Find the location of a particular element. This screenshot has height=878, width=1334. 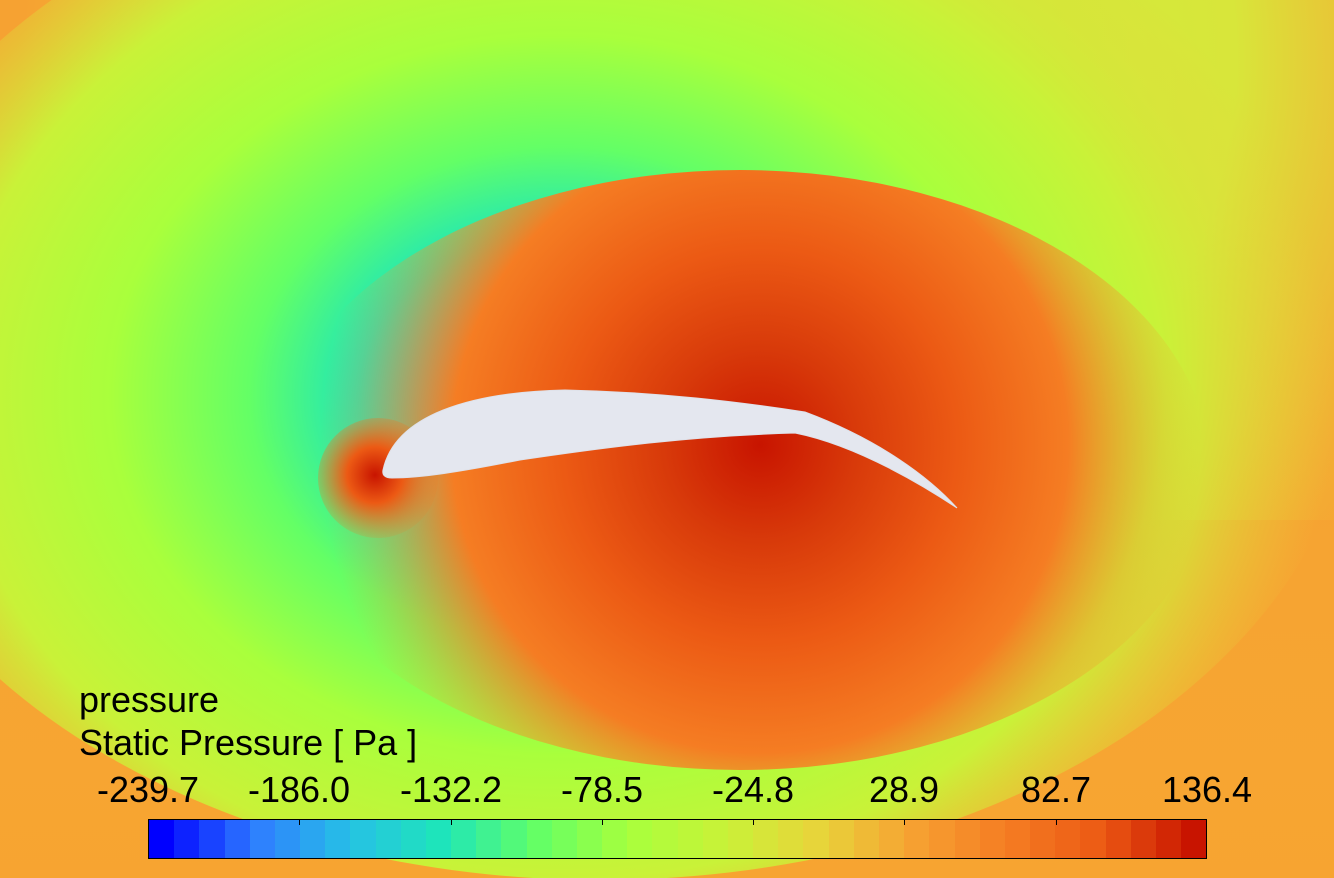

colorbar-tick-label: -132.2 is located at coordinates (451, 789).